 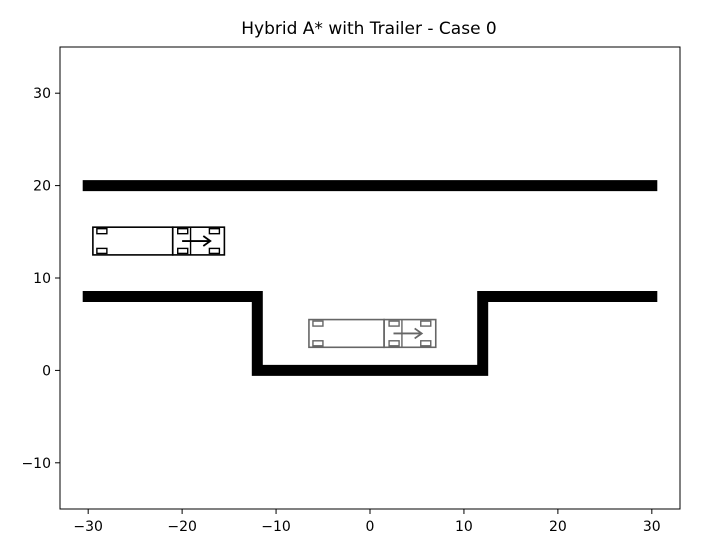 What do you see at coordinates (42, 187) in the screenshot?
I see `y-tick-label: 20` at bounding box center [42, 187].